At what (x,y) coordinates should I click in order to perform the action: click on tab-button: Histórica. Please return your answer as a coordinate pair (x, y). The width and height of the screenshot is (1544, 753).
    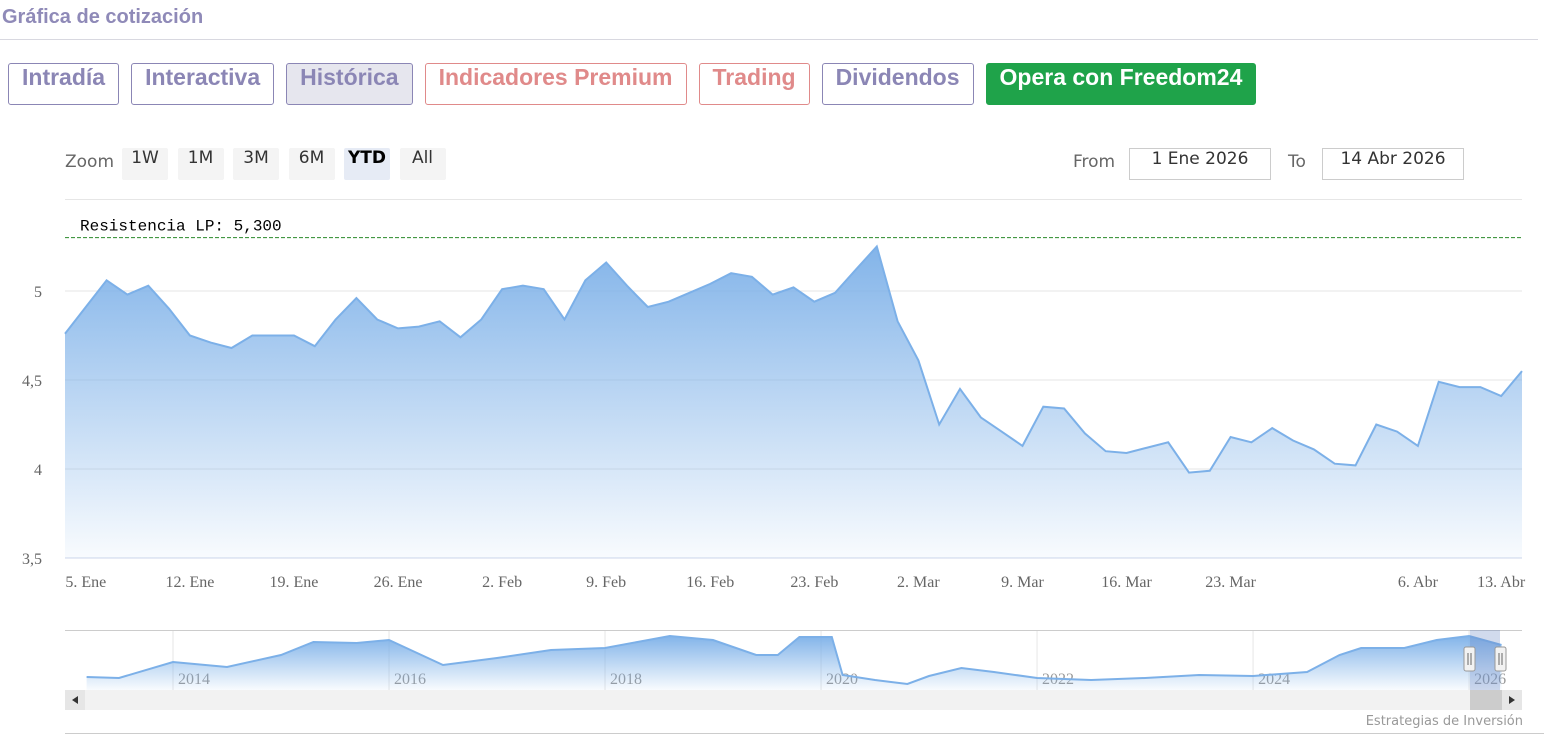
    Looking at the image, I should click on (349, 84).